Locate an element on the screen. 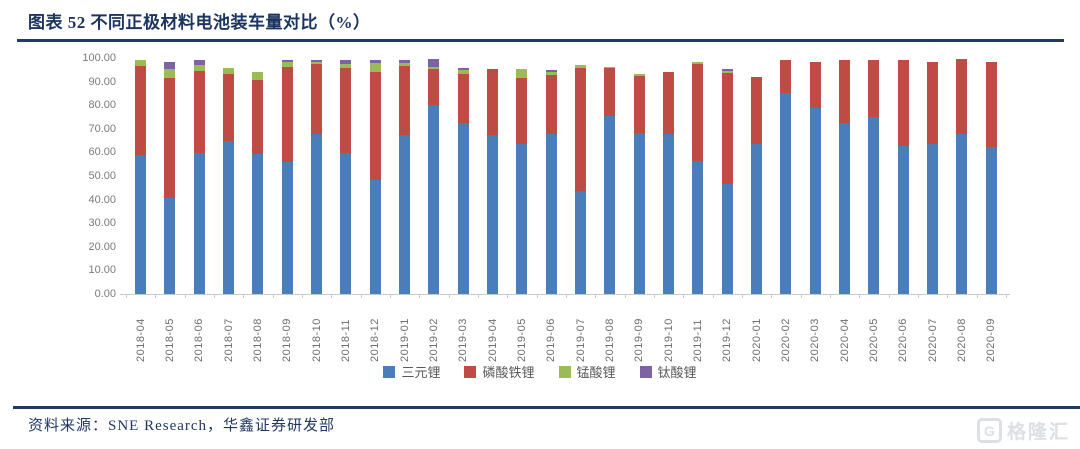  segment-钛酸锂-2019-06 is located at coordinates (551, 70).